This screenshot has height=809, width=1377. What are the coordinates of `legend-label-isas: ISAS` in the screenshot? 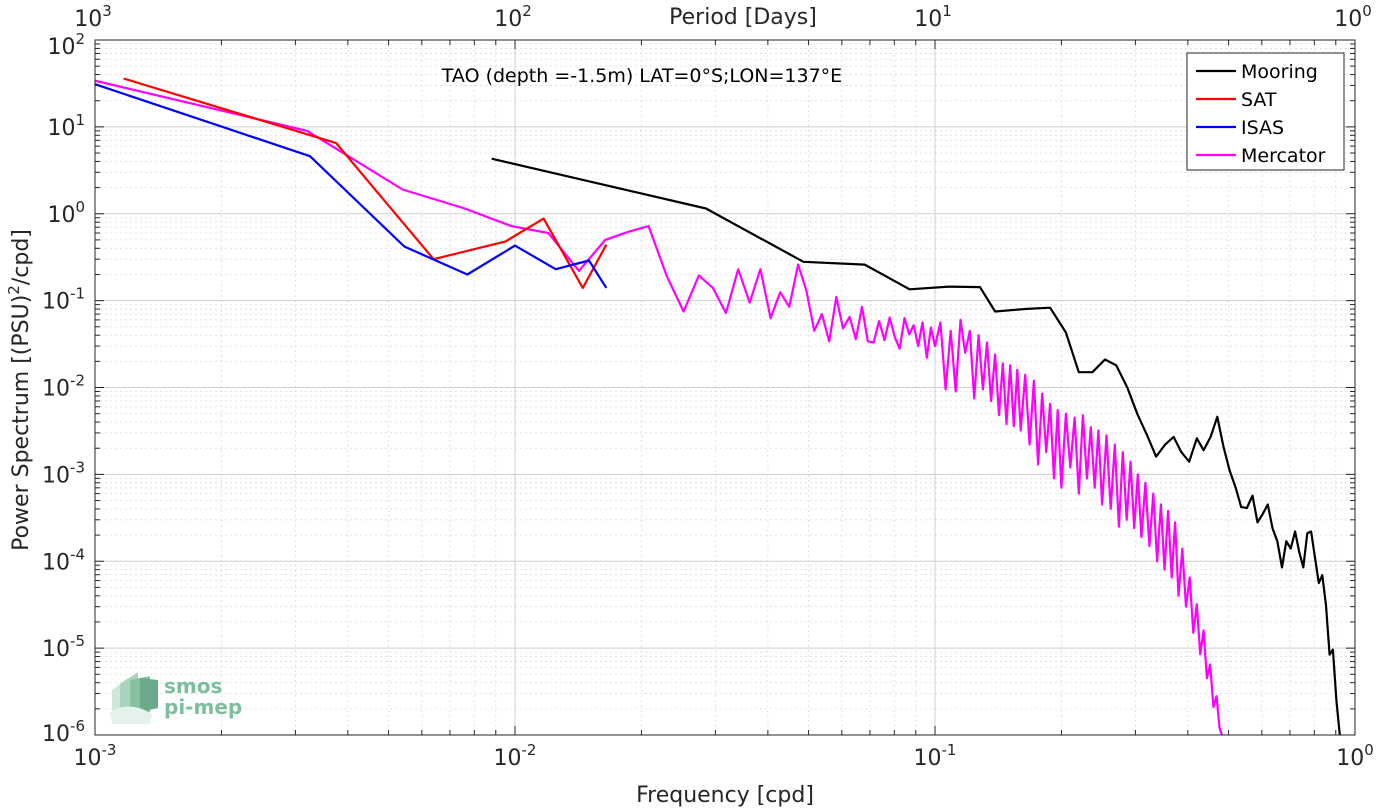 It's located at (1262, 128).